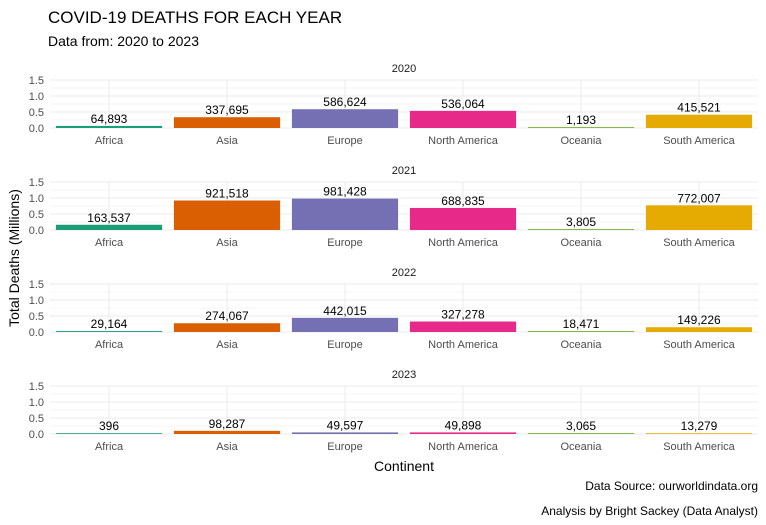  What do you see at coordinates (404, 273) in the screenshot?
I see `facet-label-2022: 2022` at bounding box center [404, 273].